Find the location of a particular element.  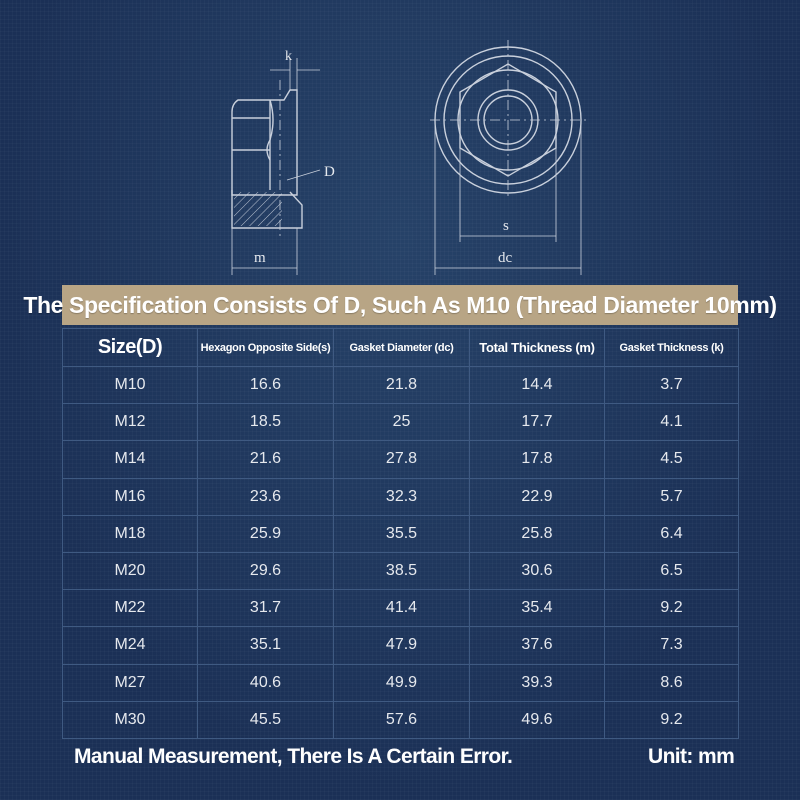

table-row: M18 25.9 35.5 25.8 6.4 is located at coordinates (400, 533).